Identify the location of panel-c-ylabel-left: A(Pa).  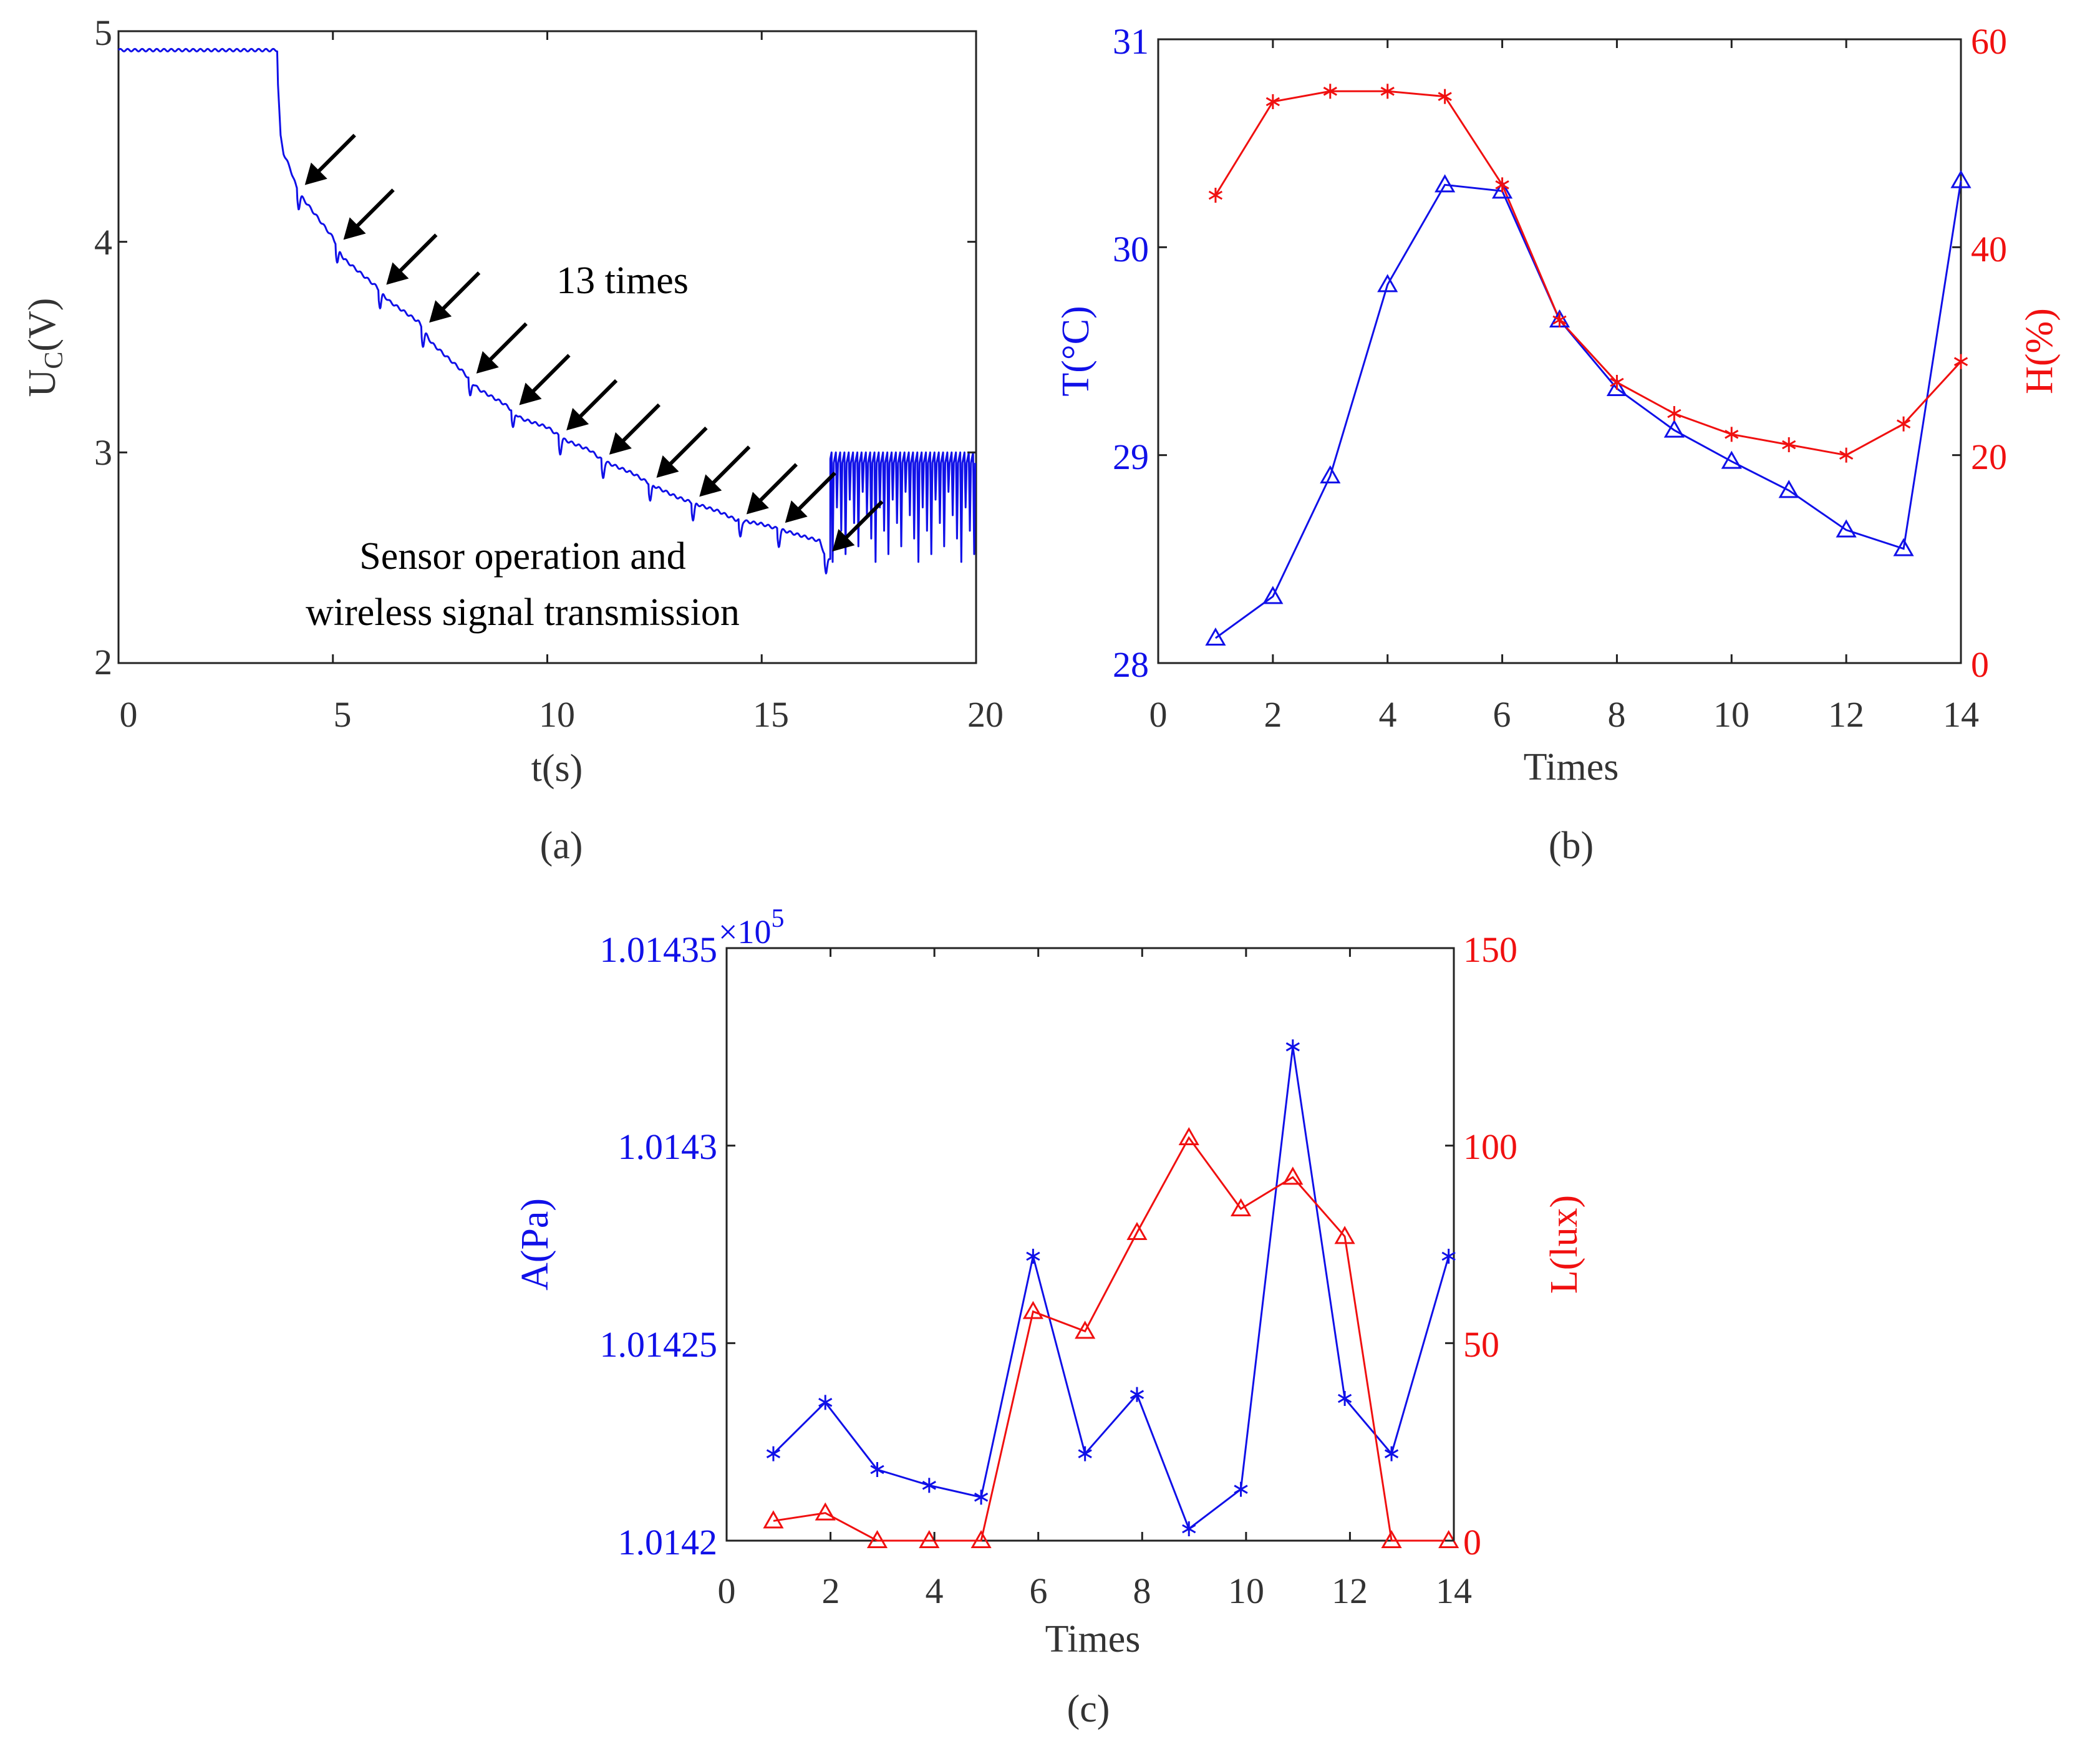
(535, 1244).